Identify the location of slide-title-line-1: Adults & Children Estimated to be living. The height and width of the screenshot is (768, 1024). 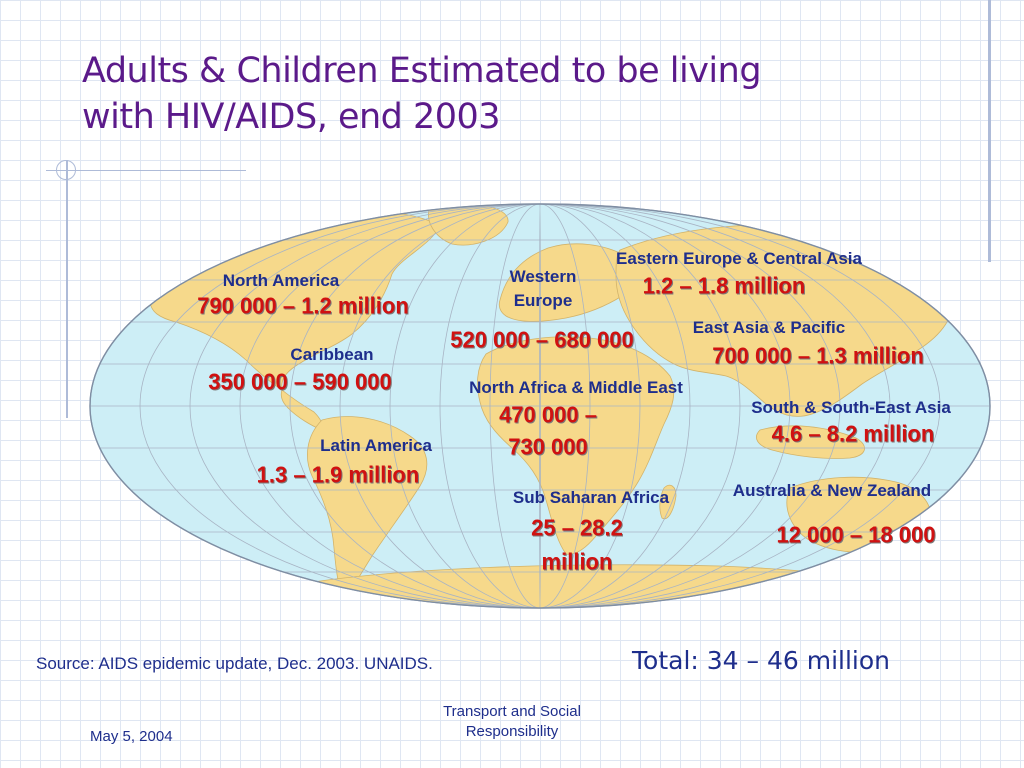
(422, 71).